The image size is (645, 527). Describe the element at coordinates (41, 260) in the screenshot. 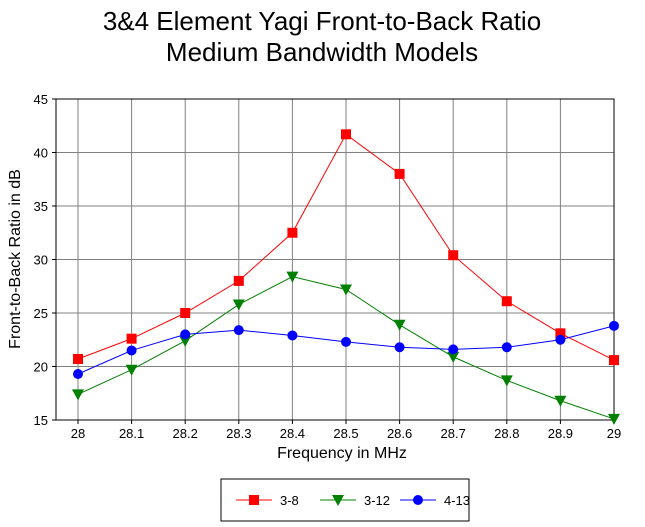

I see `y-tick-label: 30` at that location.